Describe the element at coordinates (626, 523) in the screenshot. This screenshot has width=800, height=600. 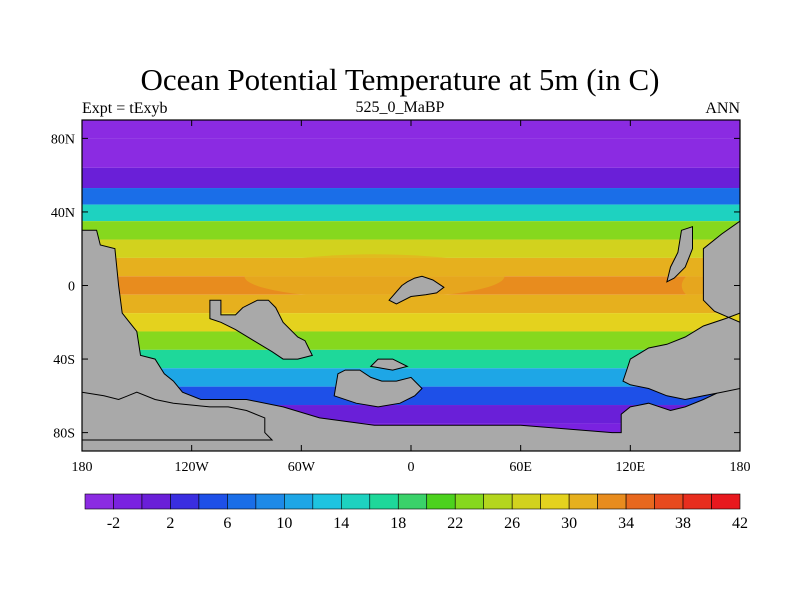
I see `colorbar-label: 34` at that location.